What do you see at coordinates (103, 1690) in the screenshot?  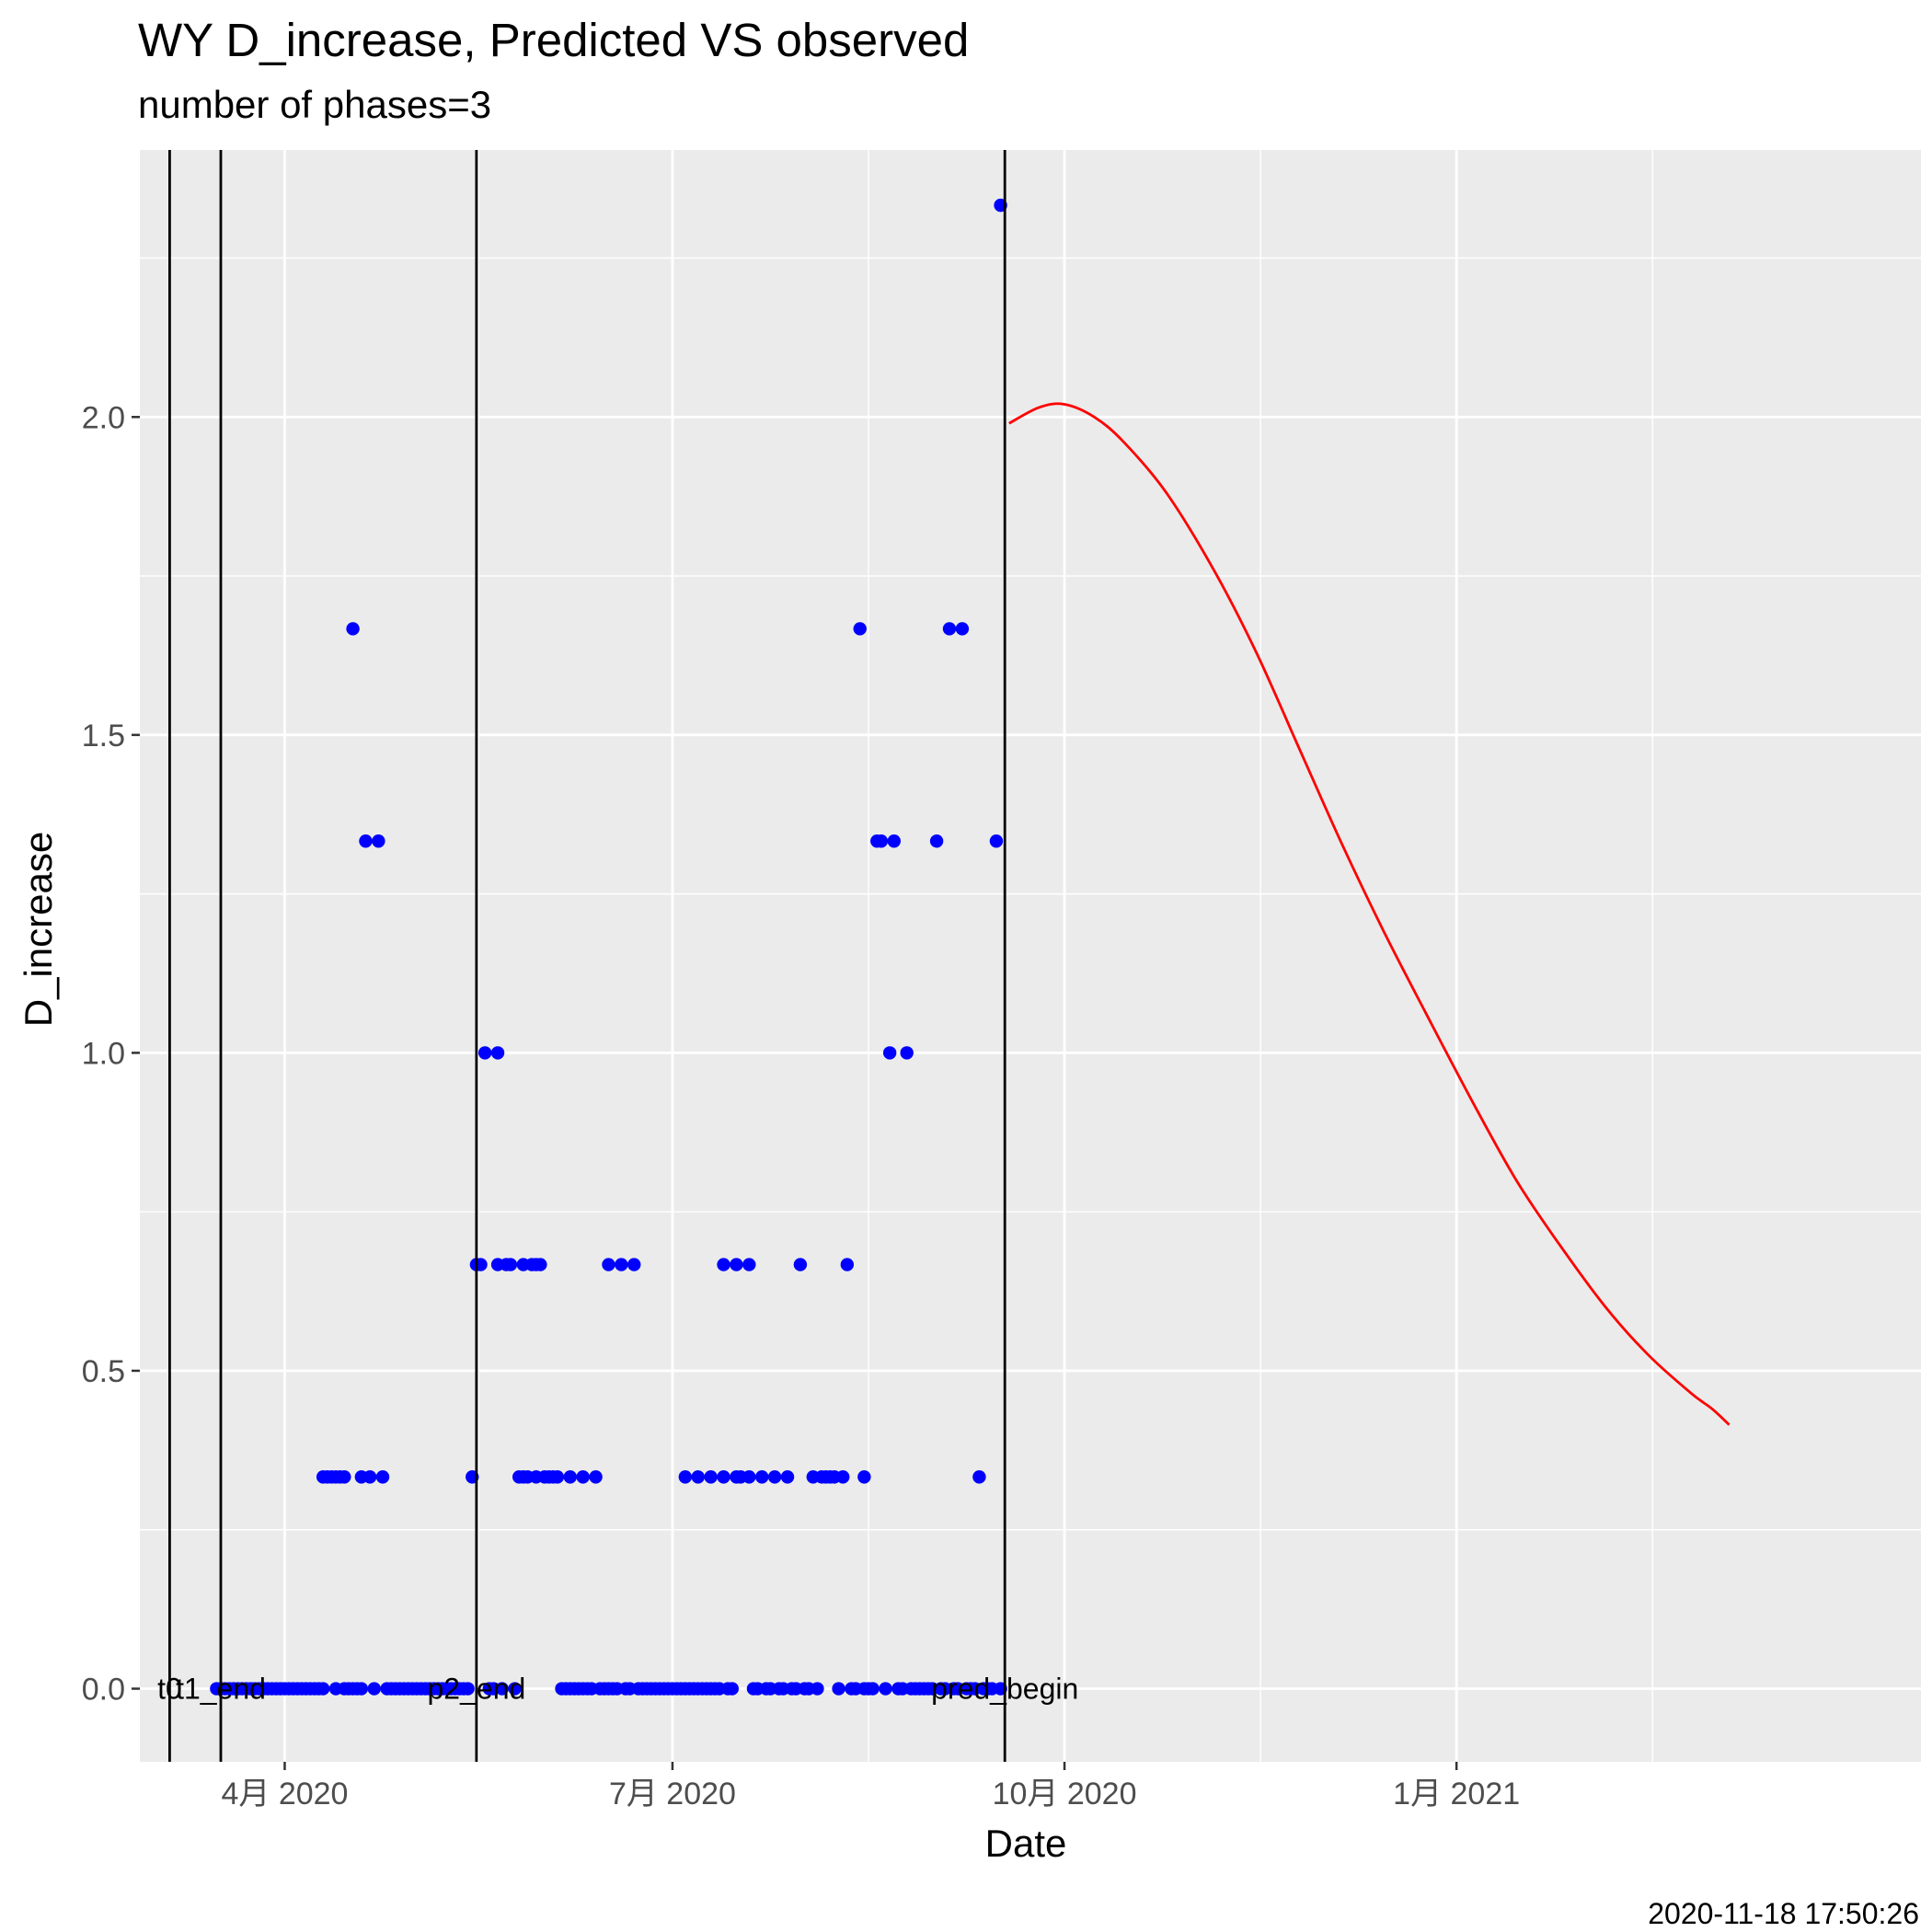 I see `y-tick-label: 0.0` at bounding box center [103, 1690].